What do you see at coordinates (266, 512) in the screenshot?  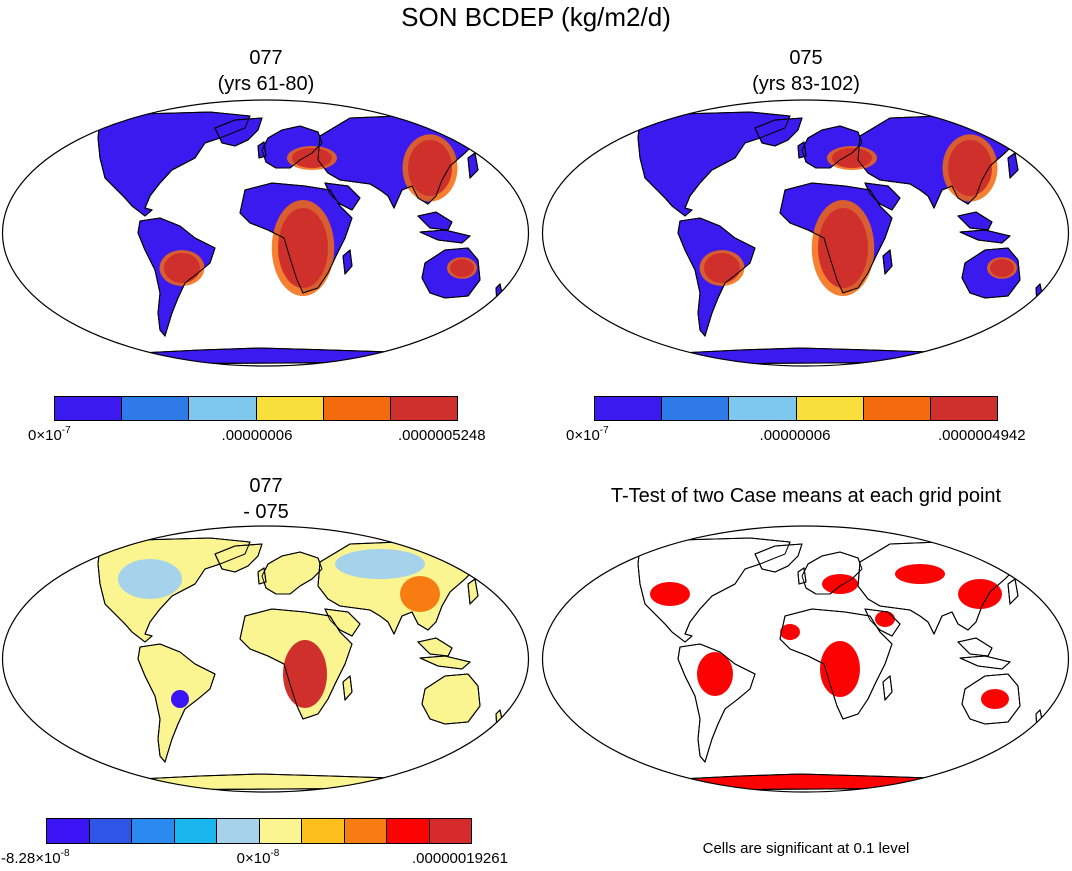 I see `panel3-title-line2: - 075` at bounding box center [266, 512].